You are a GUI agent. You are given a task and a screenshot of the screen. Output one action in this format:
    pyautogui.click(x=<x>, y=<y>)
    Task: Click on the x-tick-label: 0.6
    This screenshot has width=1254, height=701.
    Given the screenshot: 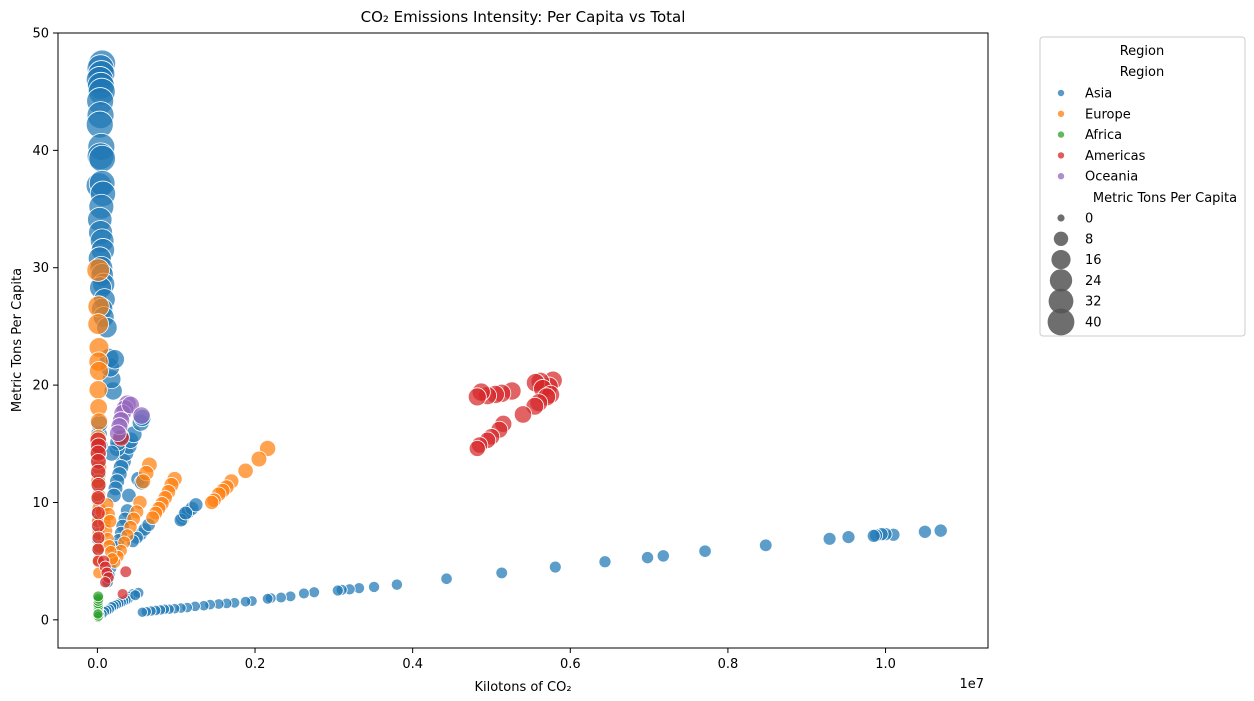 What is the action you would take?
    pyautogui.click(x=570, y=664)
    